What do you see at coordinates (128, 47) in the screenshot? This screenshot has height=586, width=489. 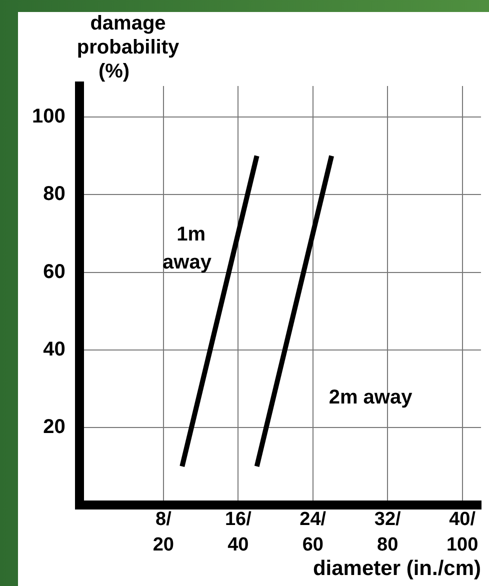 I see `y-axis-title: damage probability (%)` at bounding box center [128, 47].